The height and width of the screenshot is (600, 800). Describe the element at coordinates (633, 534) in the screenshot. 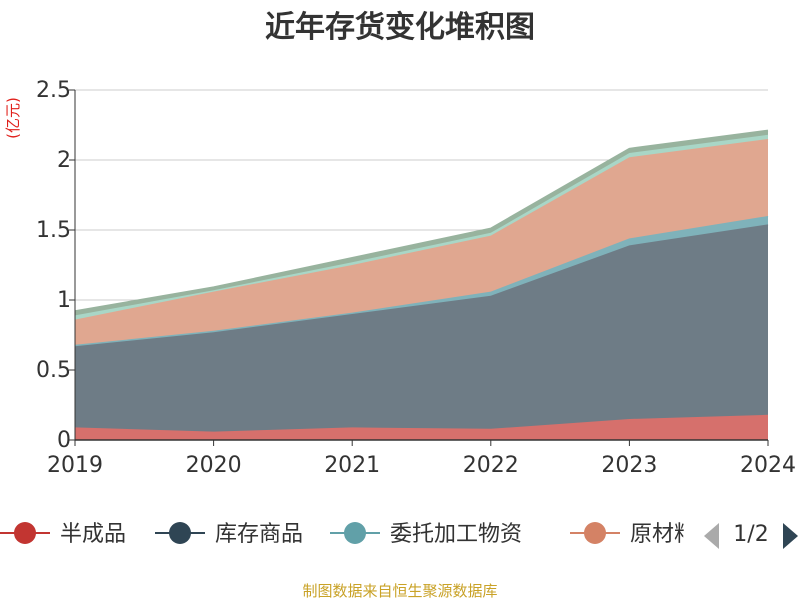

I see `legend-item: 原材料` at that location.